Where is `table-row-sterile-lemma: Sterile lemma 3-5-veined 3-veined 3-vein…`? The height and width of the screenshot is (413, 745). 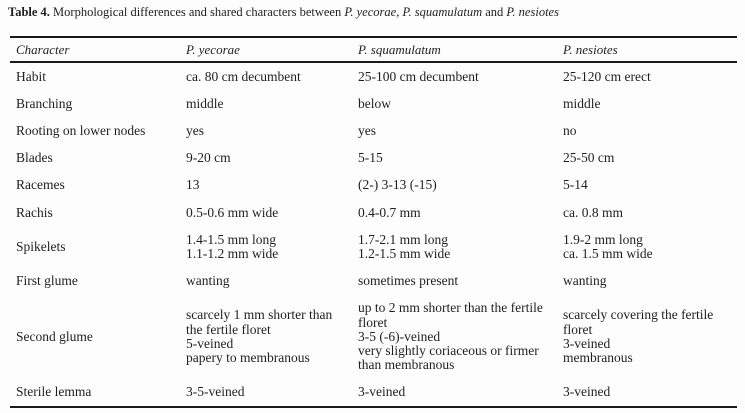 table-row-sterile-lemma: Sterile lemma 3-5-veined 3-veined 3-vein… is located at coordinates (373, 393).